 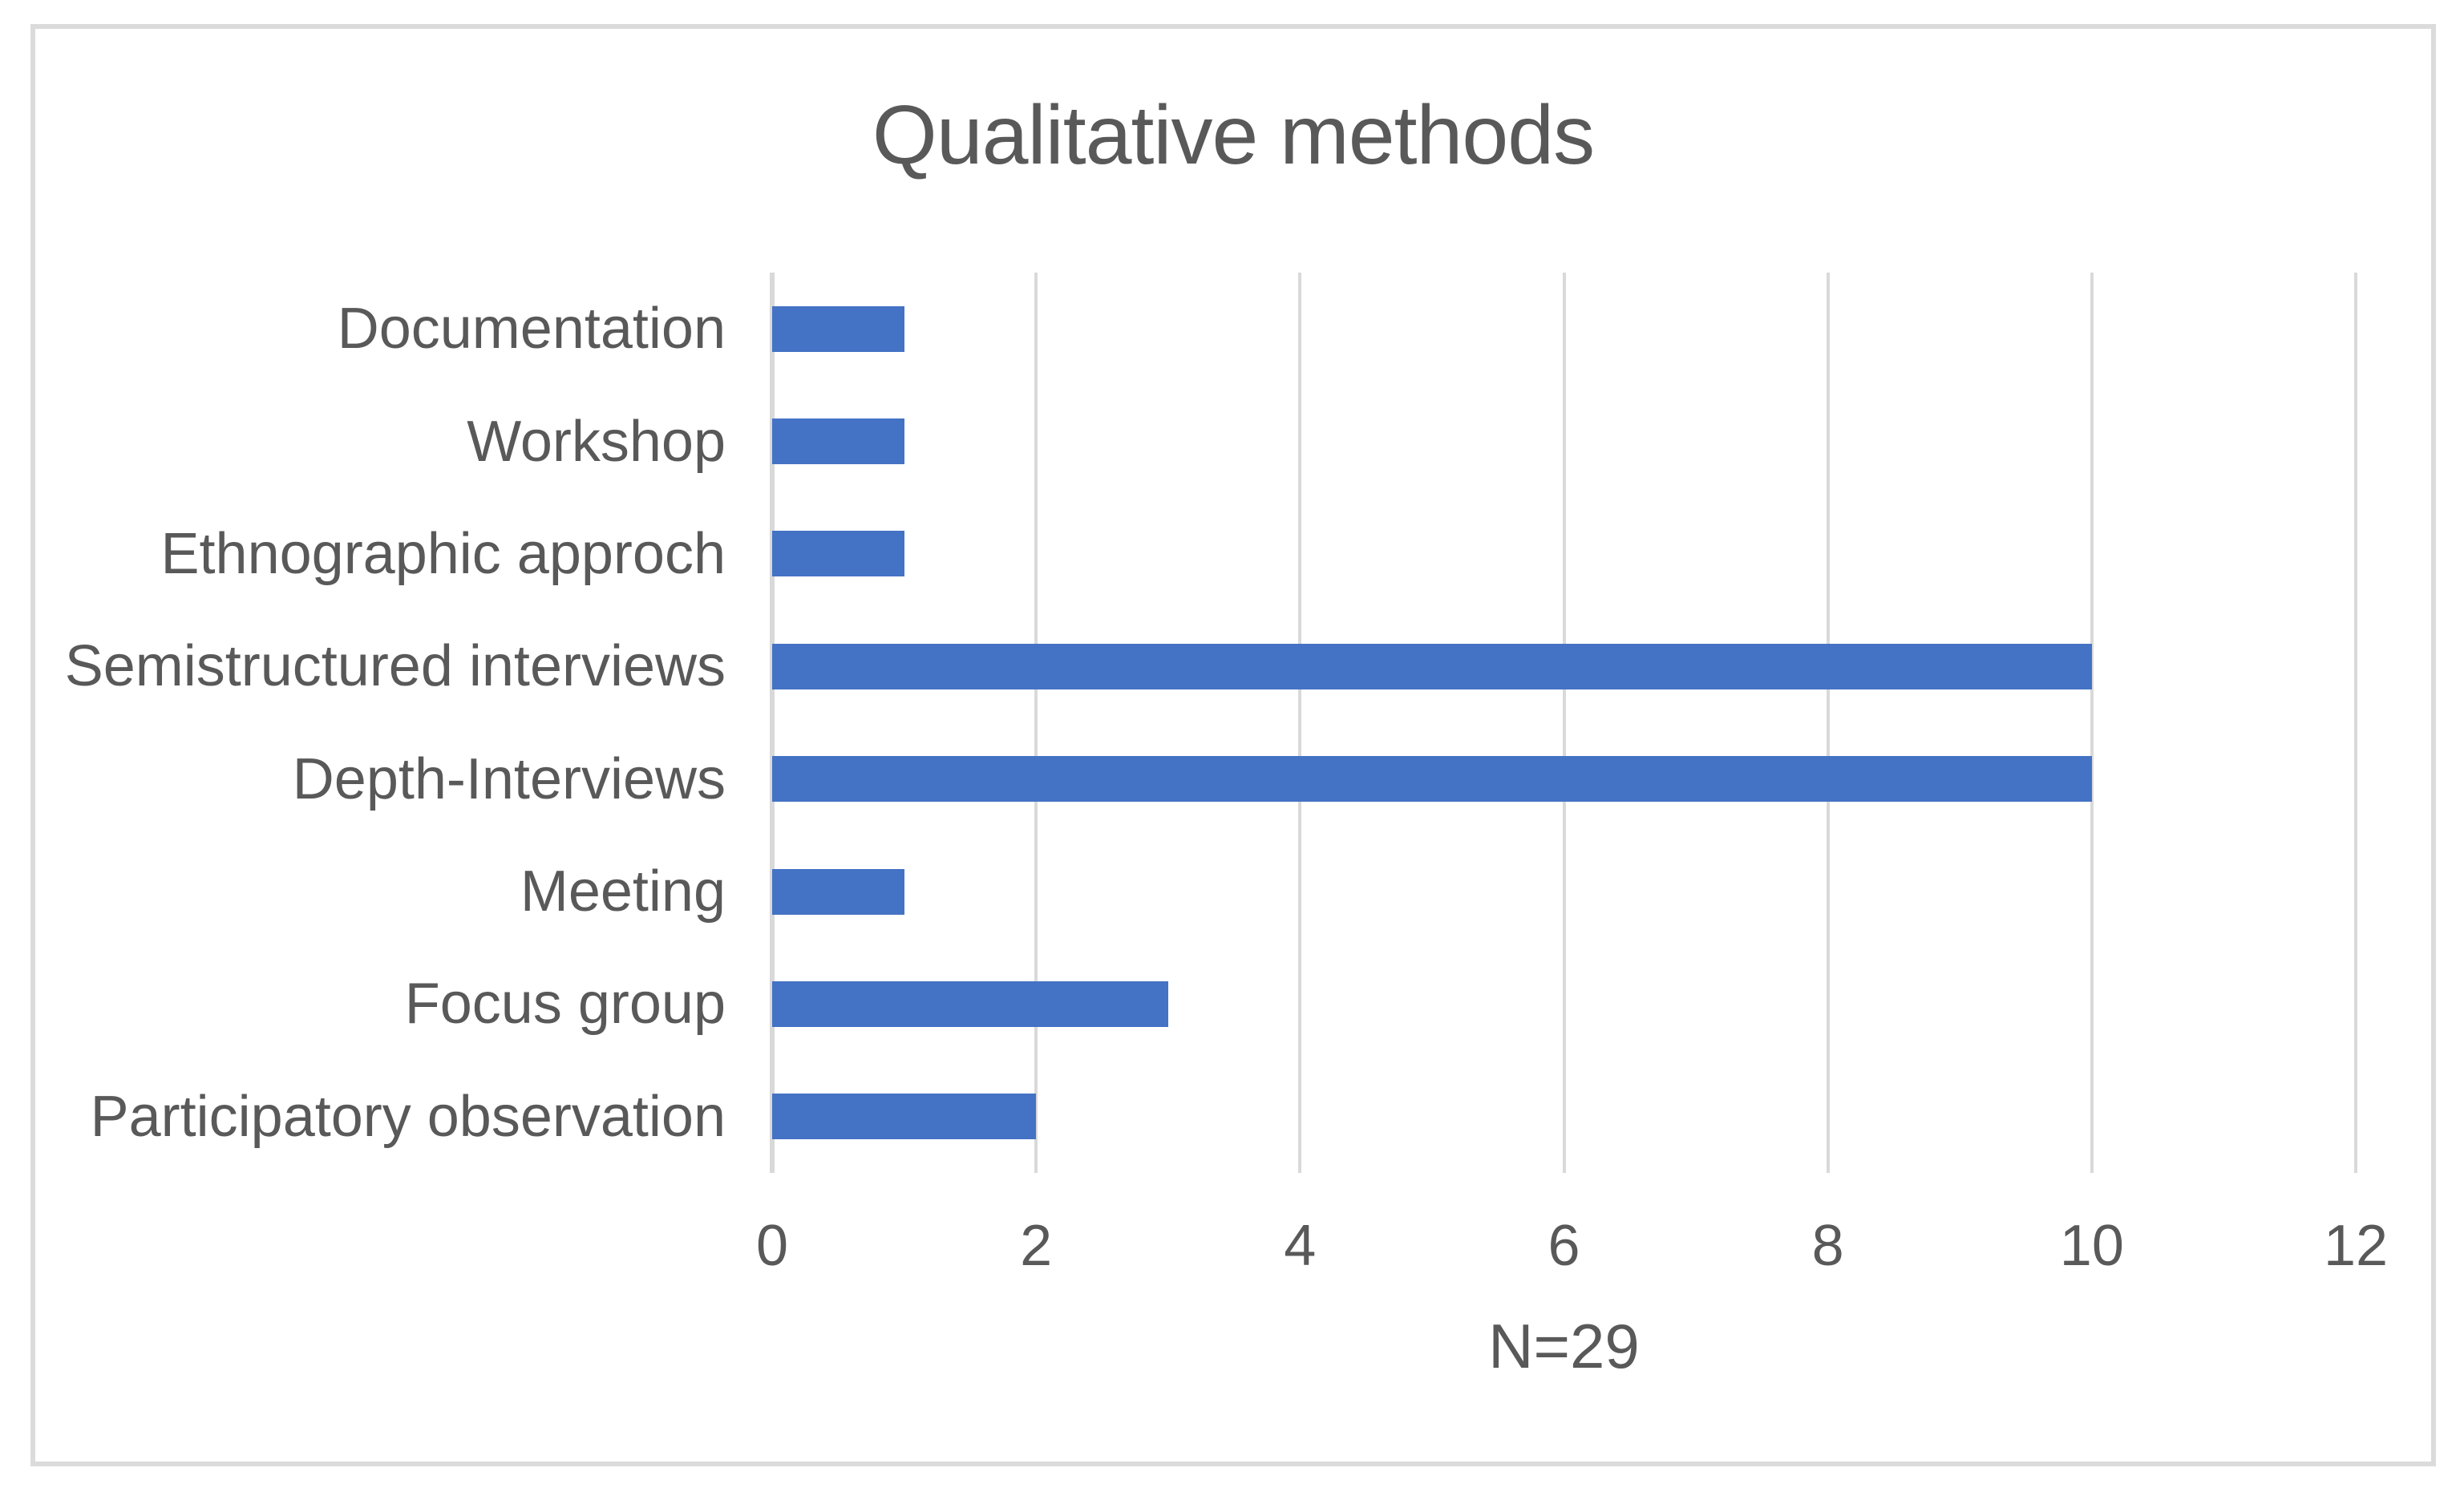 I want to click on x-tick-label-0: 0, so click(x=772, y=1246).